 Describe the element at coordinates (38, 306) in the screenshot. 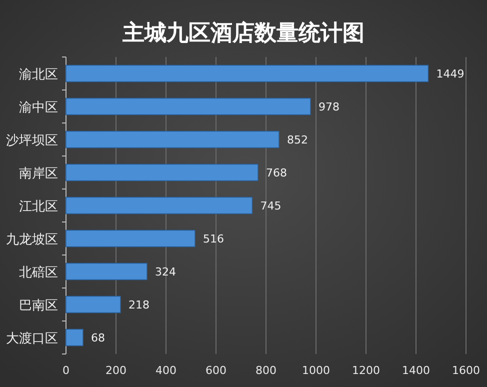

I see `y-tick-label: 巴南区` at that location.